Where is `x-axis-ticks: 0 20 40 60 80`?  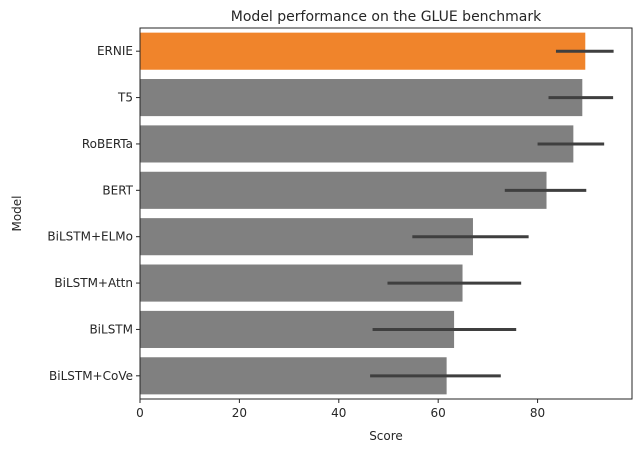 x-axis-ticks: 0 20 40 60 80 is located at coordinates (340, 409).